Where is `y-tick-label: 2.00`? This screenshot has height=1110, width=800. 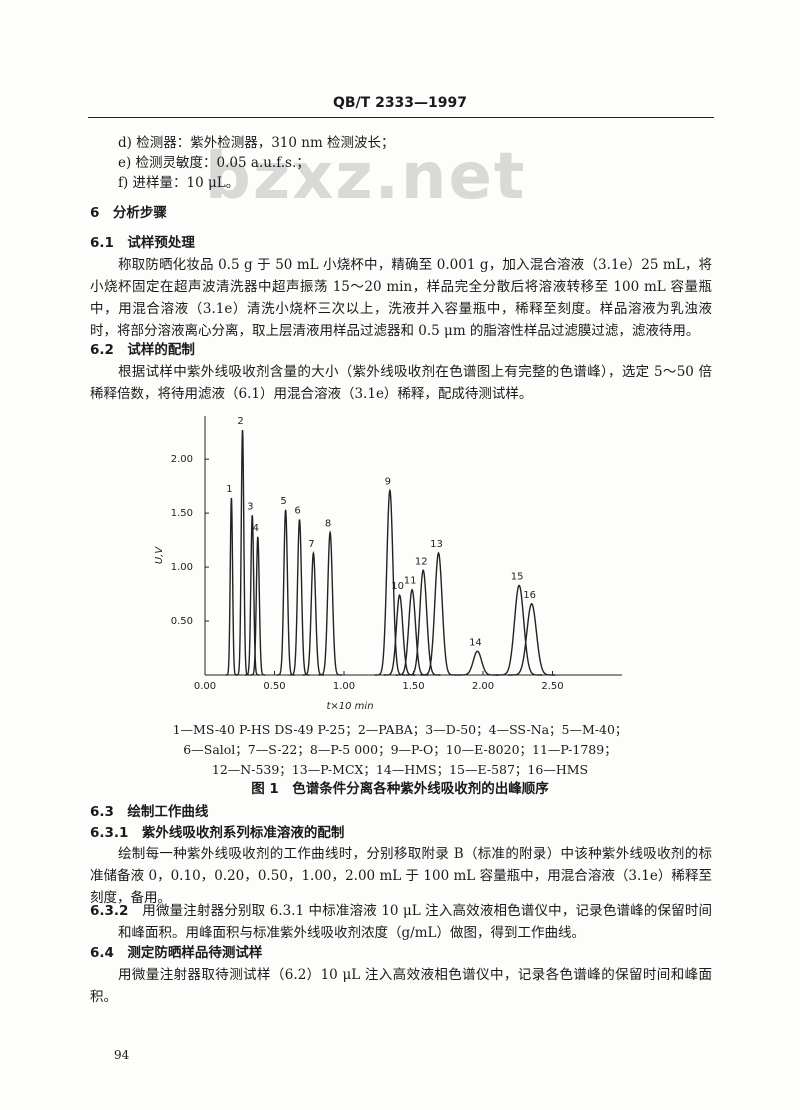
y-tick-label: 2.00 is located at coordinates (182, 459).